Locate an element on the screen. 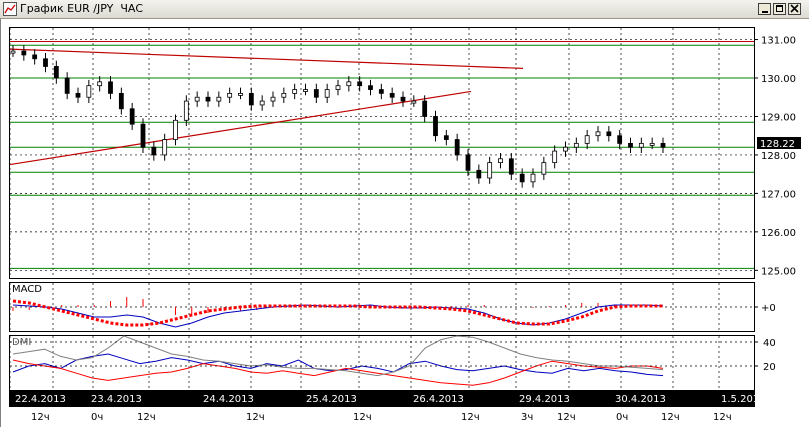 This screenshot has height=427, width=809. window-titlebar: График EUR /JPY ЧАС is located at coordinates (404, 9).